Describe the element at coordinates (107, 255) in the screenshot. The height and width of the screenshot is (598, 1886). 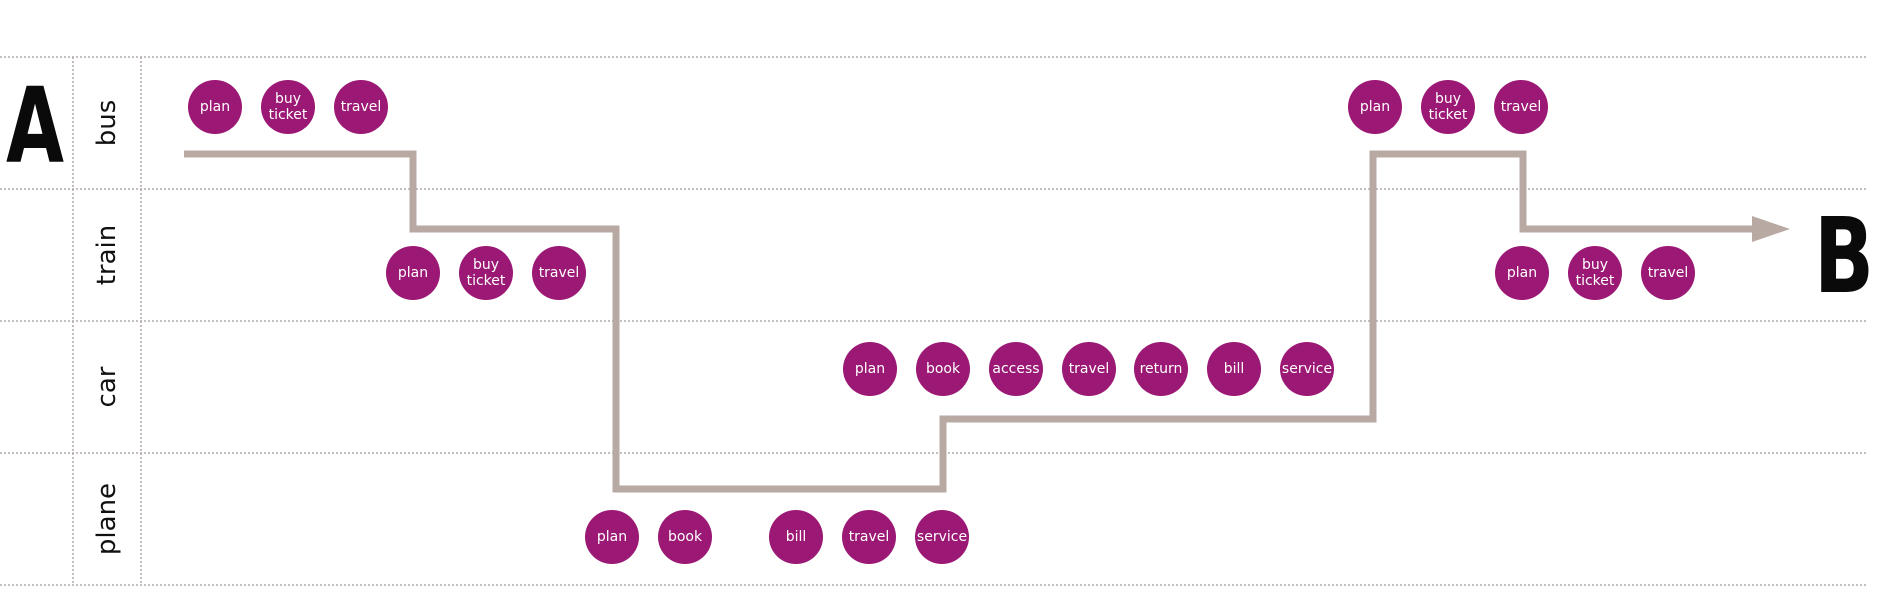
I see `lane-label-train: train` at that location.